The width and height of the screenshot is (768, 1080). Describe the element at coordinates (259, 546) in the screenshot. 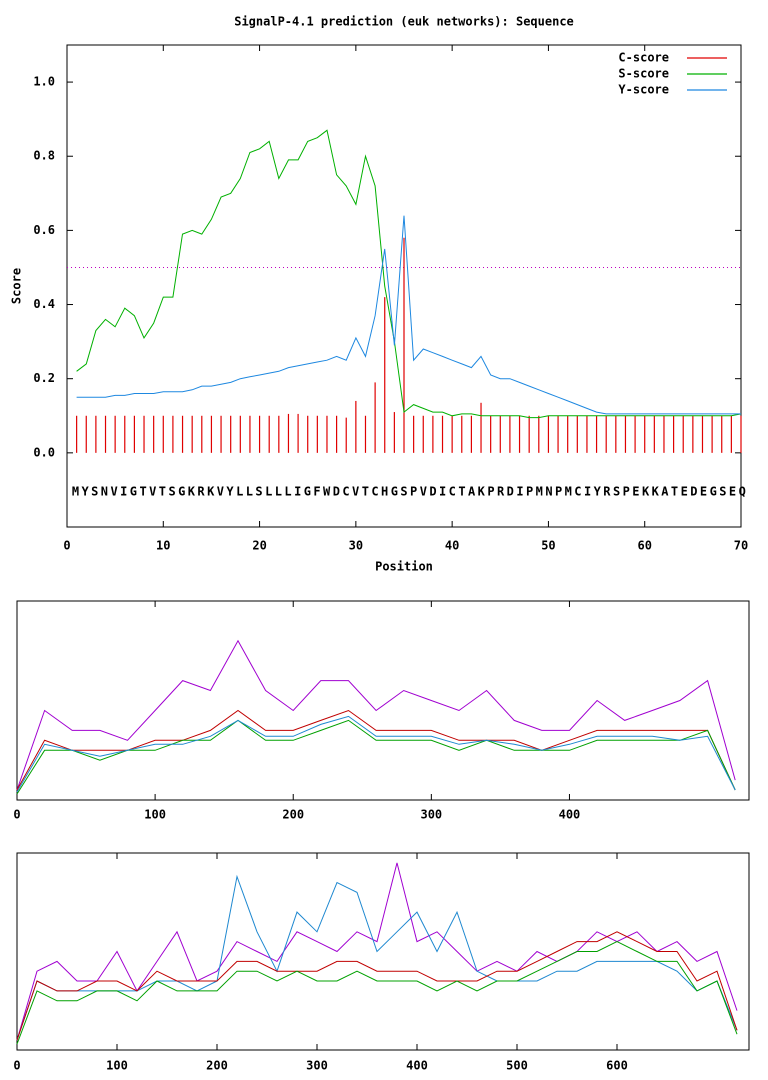

I see `x-tick-label: 20` at that location.